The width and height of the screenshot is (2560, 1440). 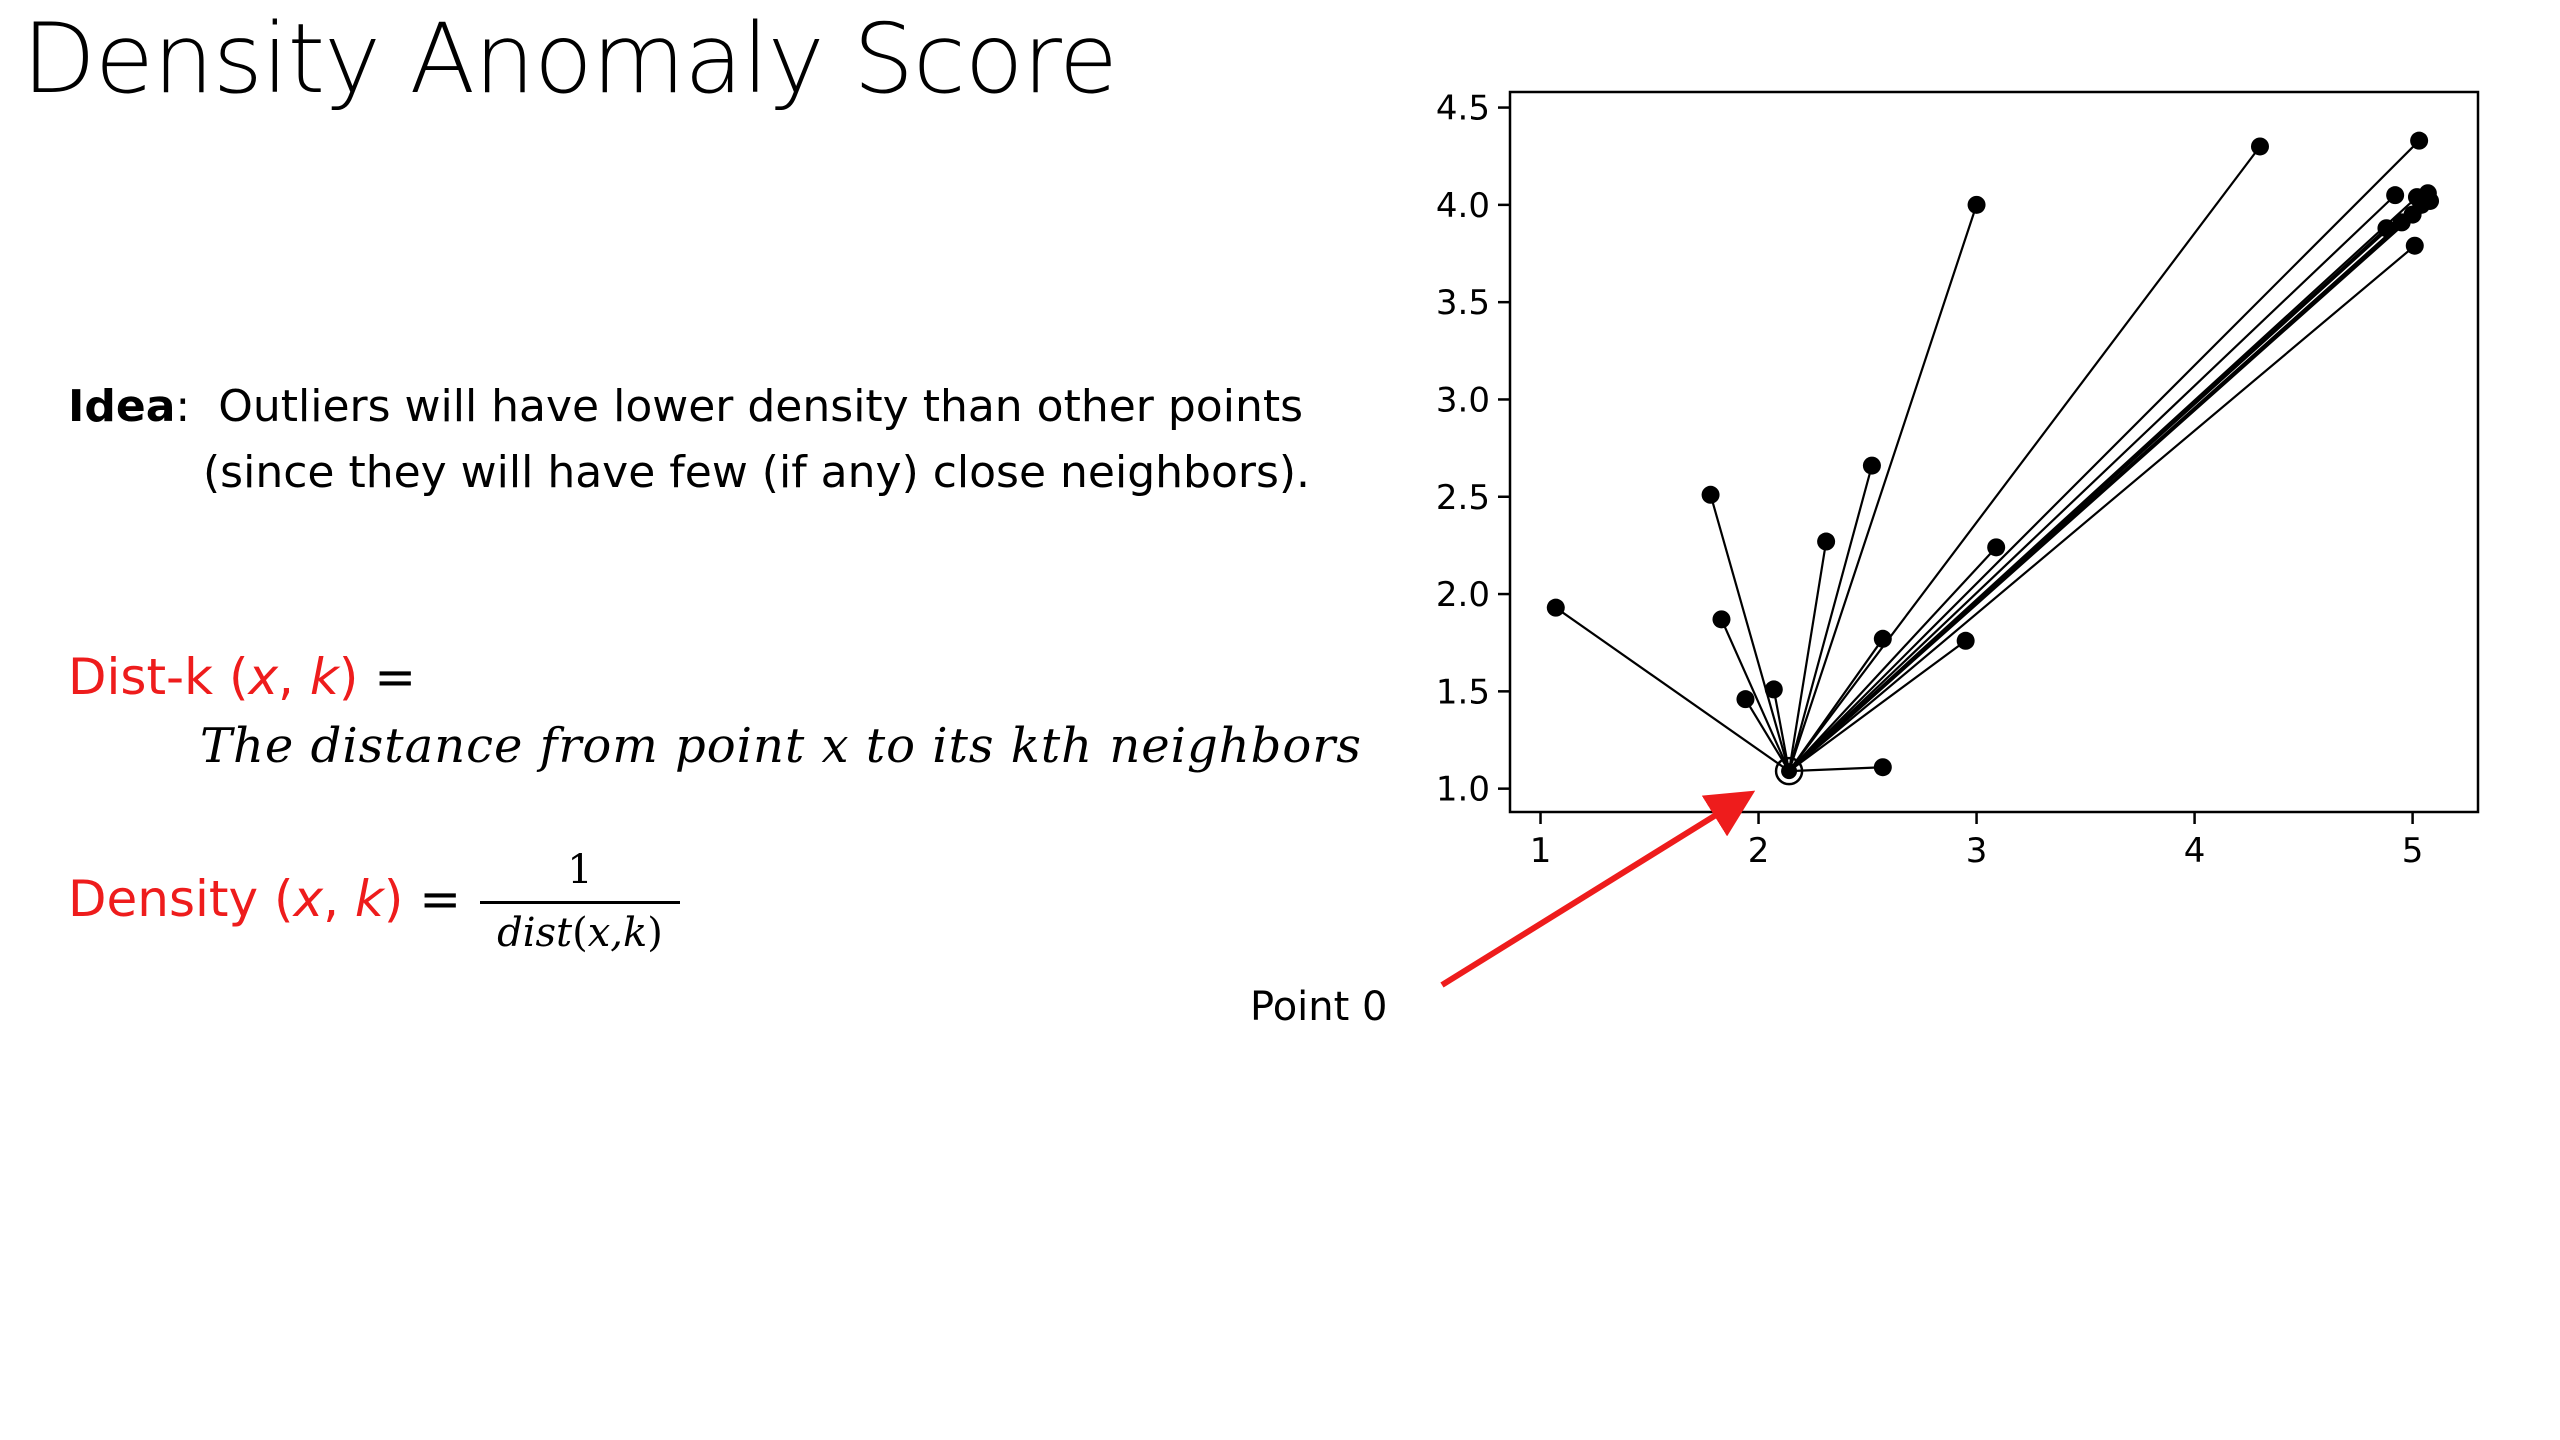 I want to click on x-tick-label: 4, so click(x=2195, y=851).